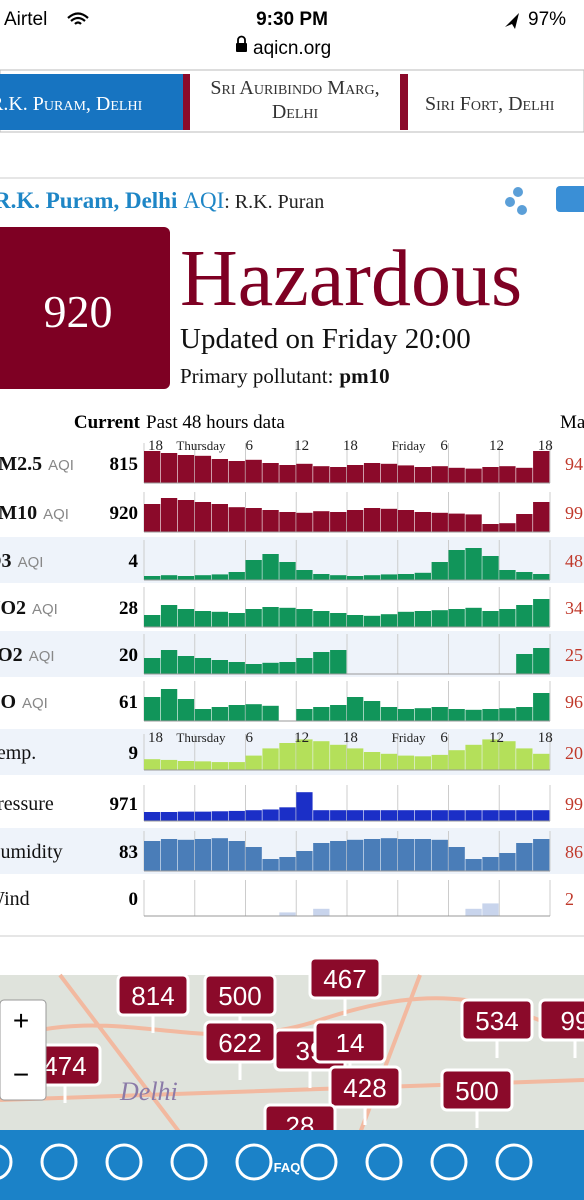 The width and height of the screenshot is (584, 1200). What do you see at coordinates (574, 753) in the screenshot?
I see `max-value: 20` at bounding box center [574, 753].